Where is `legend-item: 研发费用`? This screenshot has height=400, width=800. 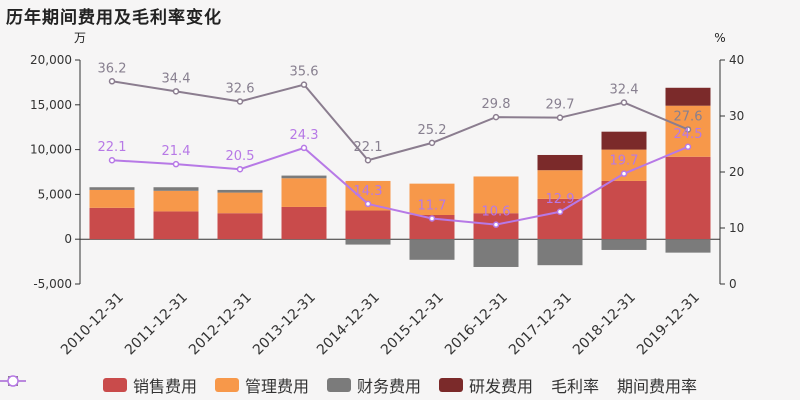 legend-item: 研发费用 is located at coordinates (486, 385).